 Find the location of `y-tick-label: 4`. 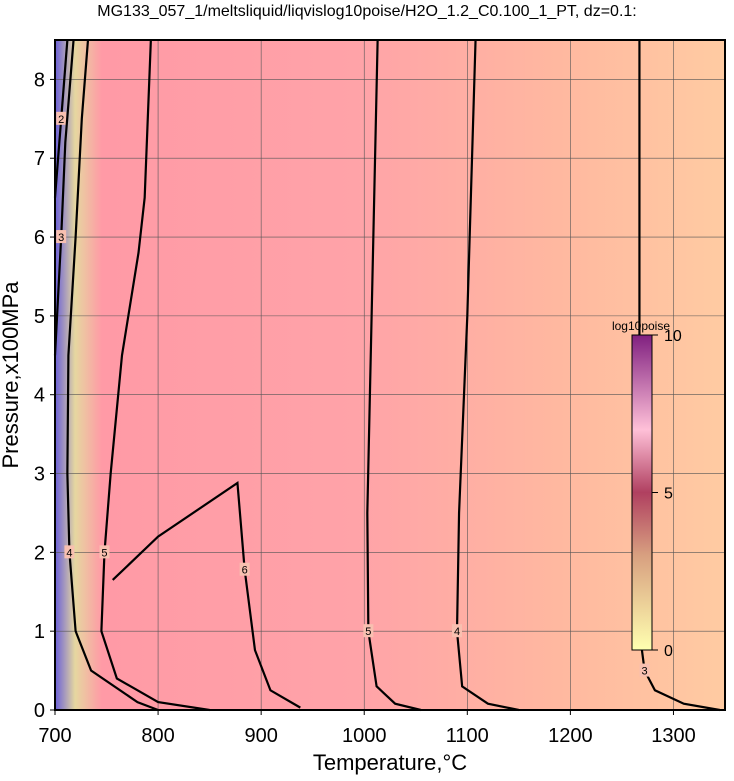

y-tick-label: 4 is located at coordinates (39, 396).